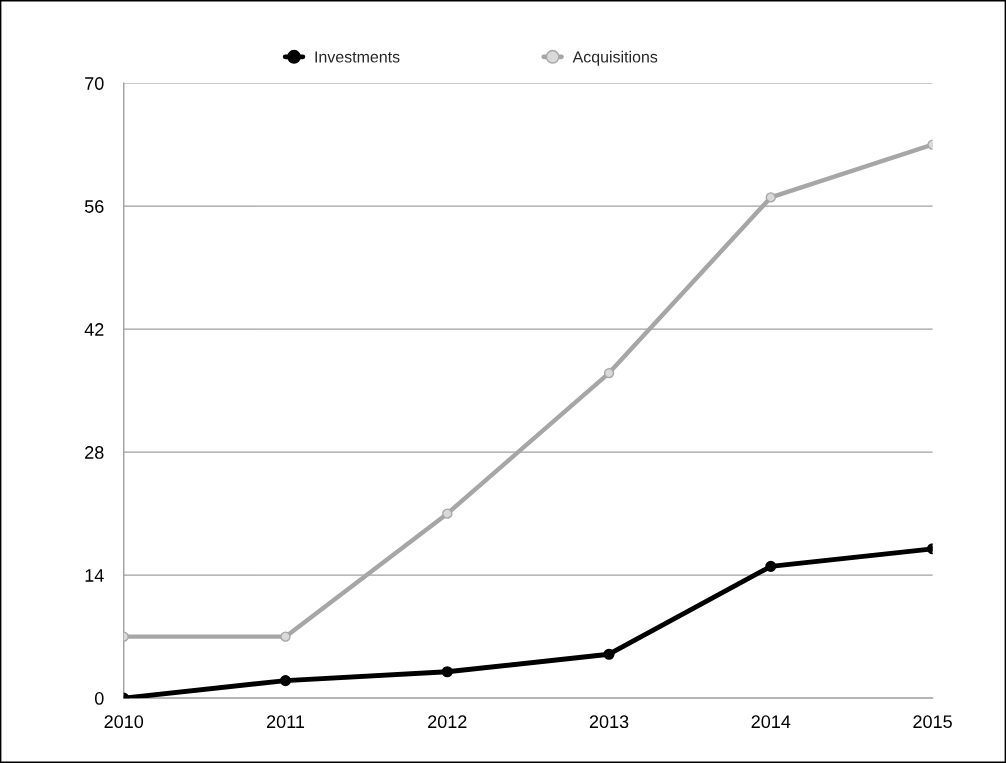  Describe the element at coordinates (771, 722) in the screenshot. I see `x-tick-label: 2014` at that location.